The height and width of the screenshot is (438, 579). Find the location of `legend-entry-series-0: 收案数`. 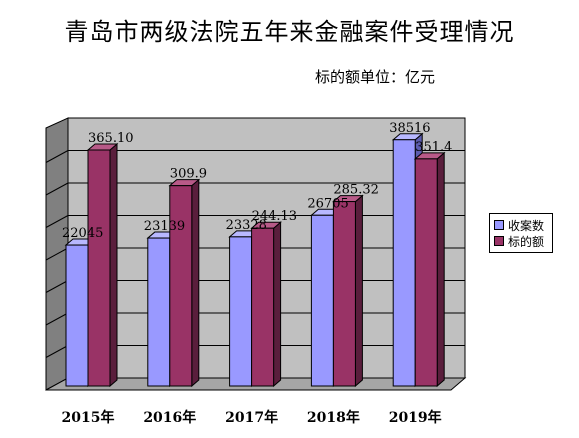

legend-entry-series-0: 收案数 is located at coordinates (521, 225).